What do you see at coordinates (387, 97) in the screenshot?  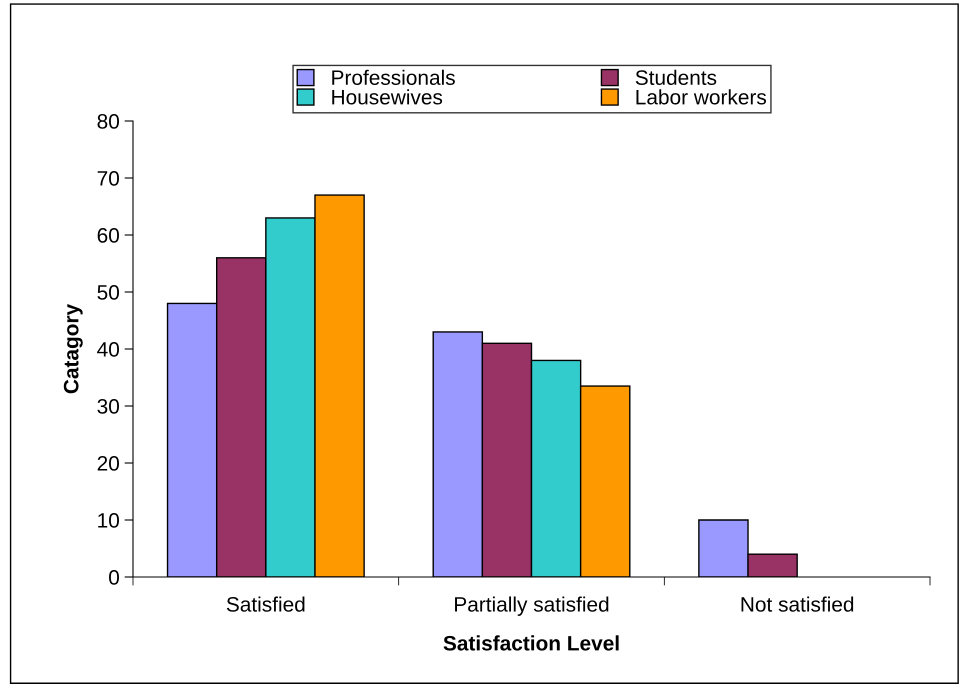 I see `legend-label: Housewives` at bounding box center [387, 97].